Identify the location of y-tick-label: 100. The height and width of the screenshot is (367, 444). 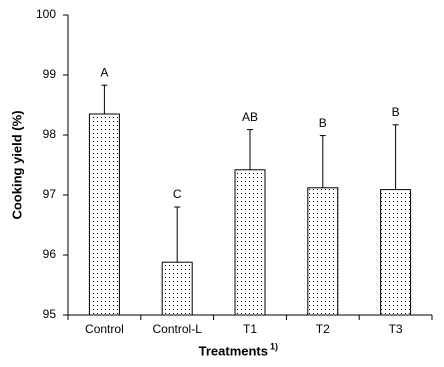
(46, 14).